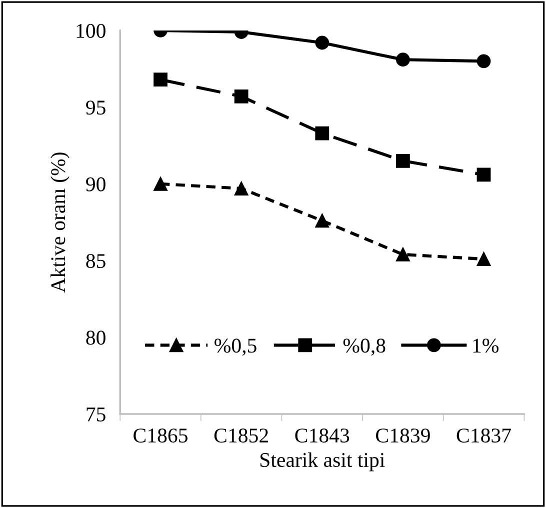  I want to click on y-axis-title: Aktive oranı (%), so click(60, 222).